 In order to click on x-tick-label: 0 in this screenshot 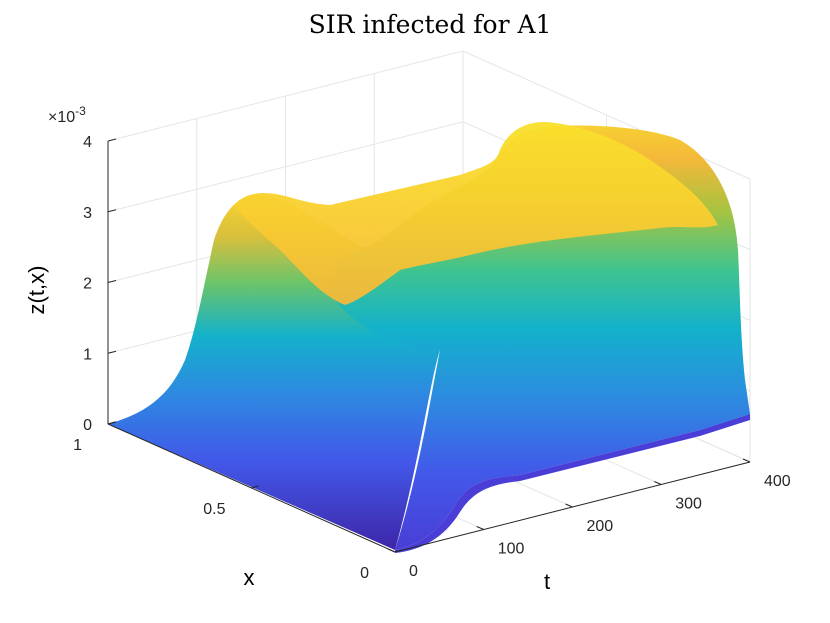, I will do `click(364, 573)`.